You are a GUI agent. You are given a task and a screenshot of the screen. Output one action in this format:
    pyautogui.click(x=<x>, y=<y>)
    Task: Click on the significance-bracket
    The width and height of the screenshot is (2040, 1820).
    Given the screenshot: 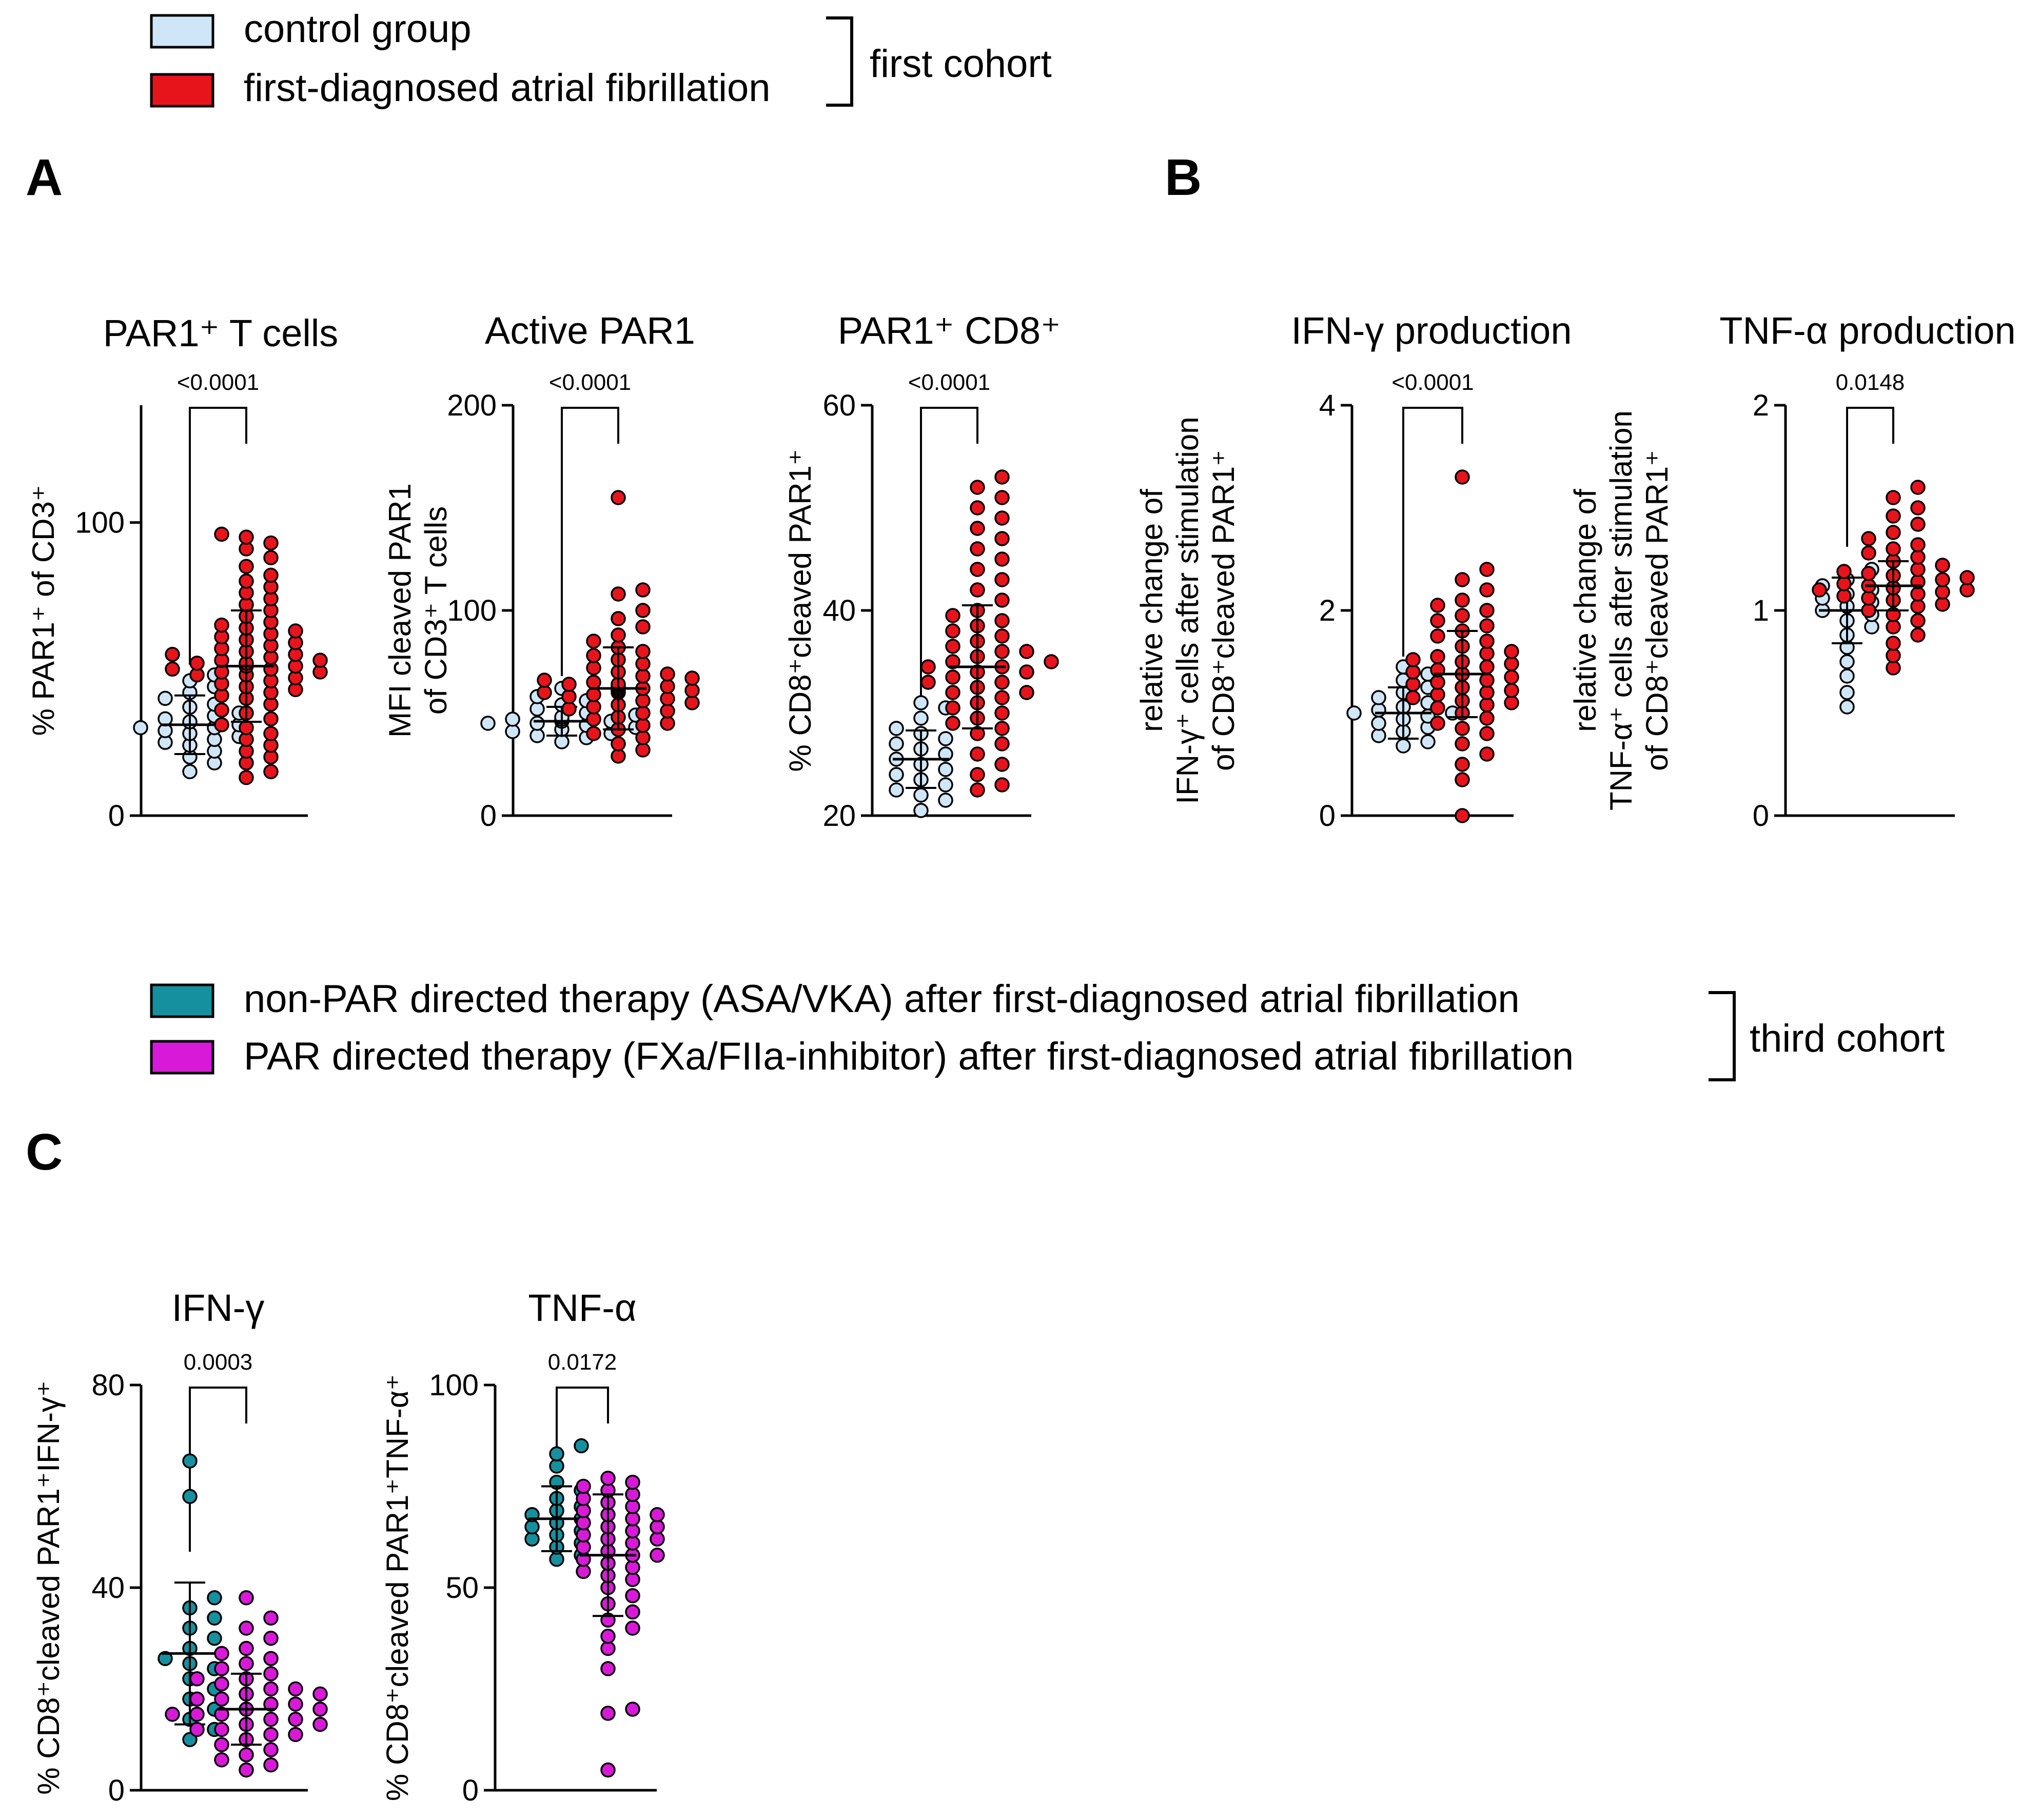 What is the action you would take?
    pyautogui.click(x=590, y=541)
    